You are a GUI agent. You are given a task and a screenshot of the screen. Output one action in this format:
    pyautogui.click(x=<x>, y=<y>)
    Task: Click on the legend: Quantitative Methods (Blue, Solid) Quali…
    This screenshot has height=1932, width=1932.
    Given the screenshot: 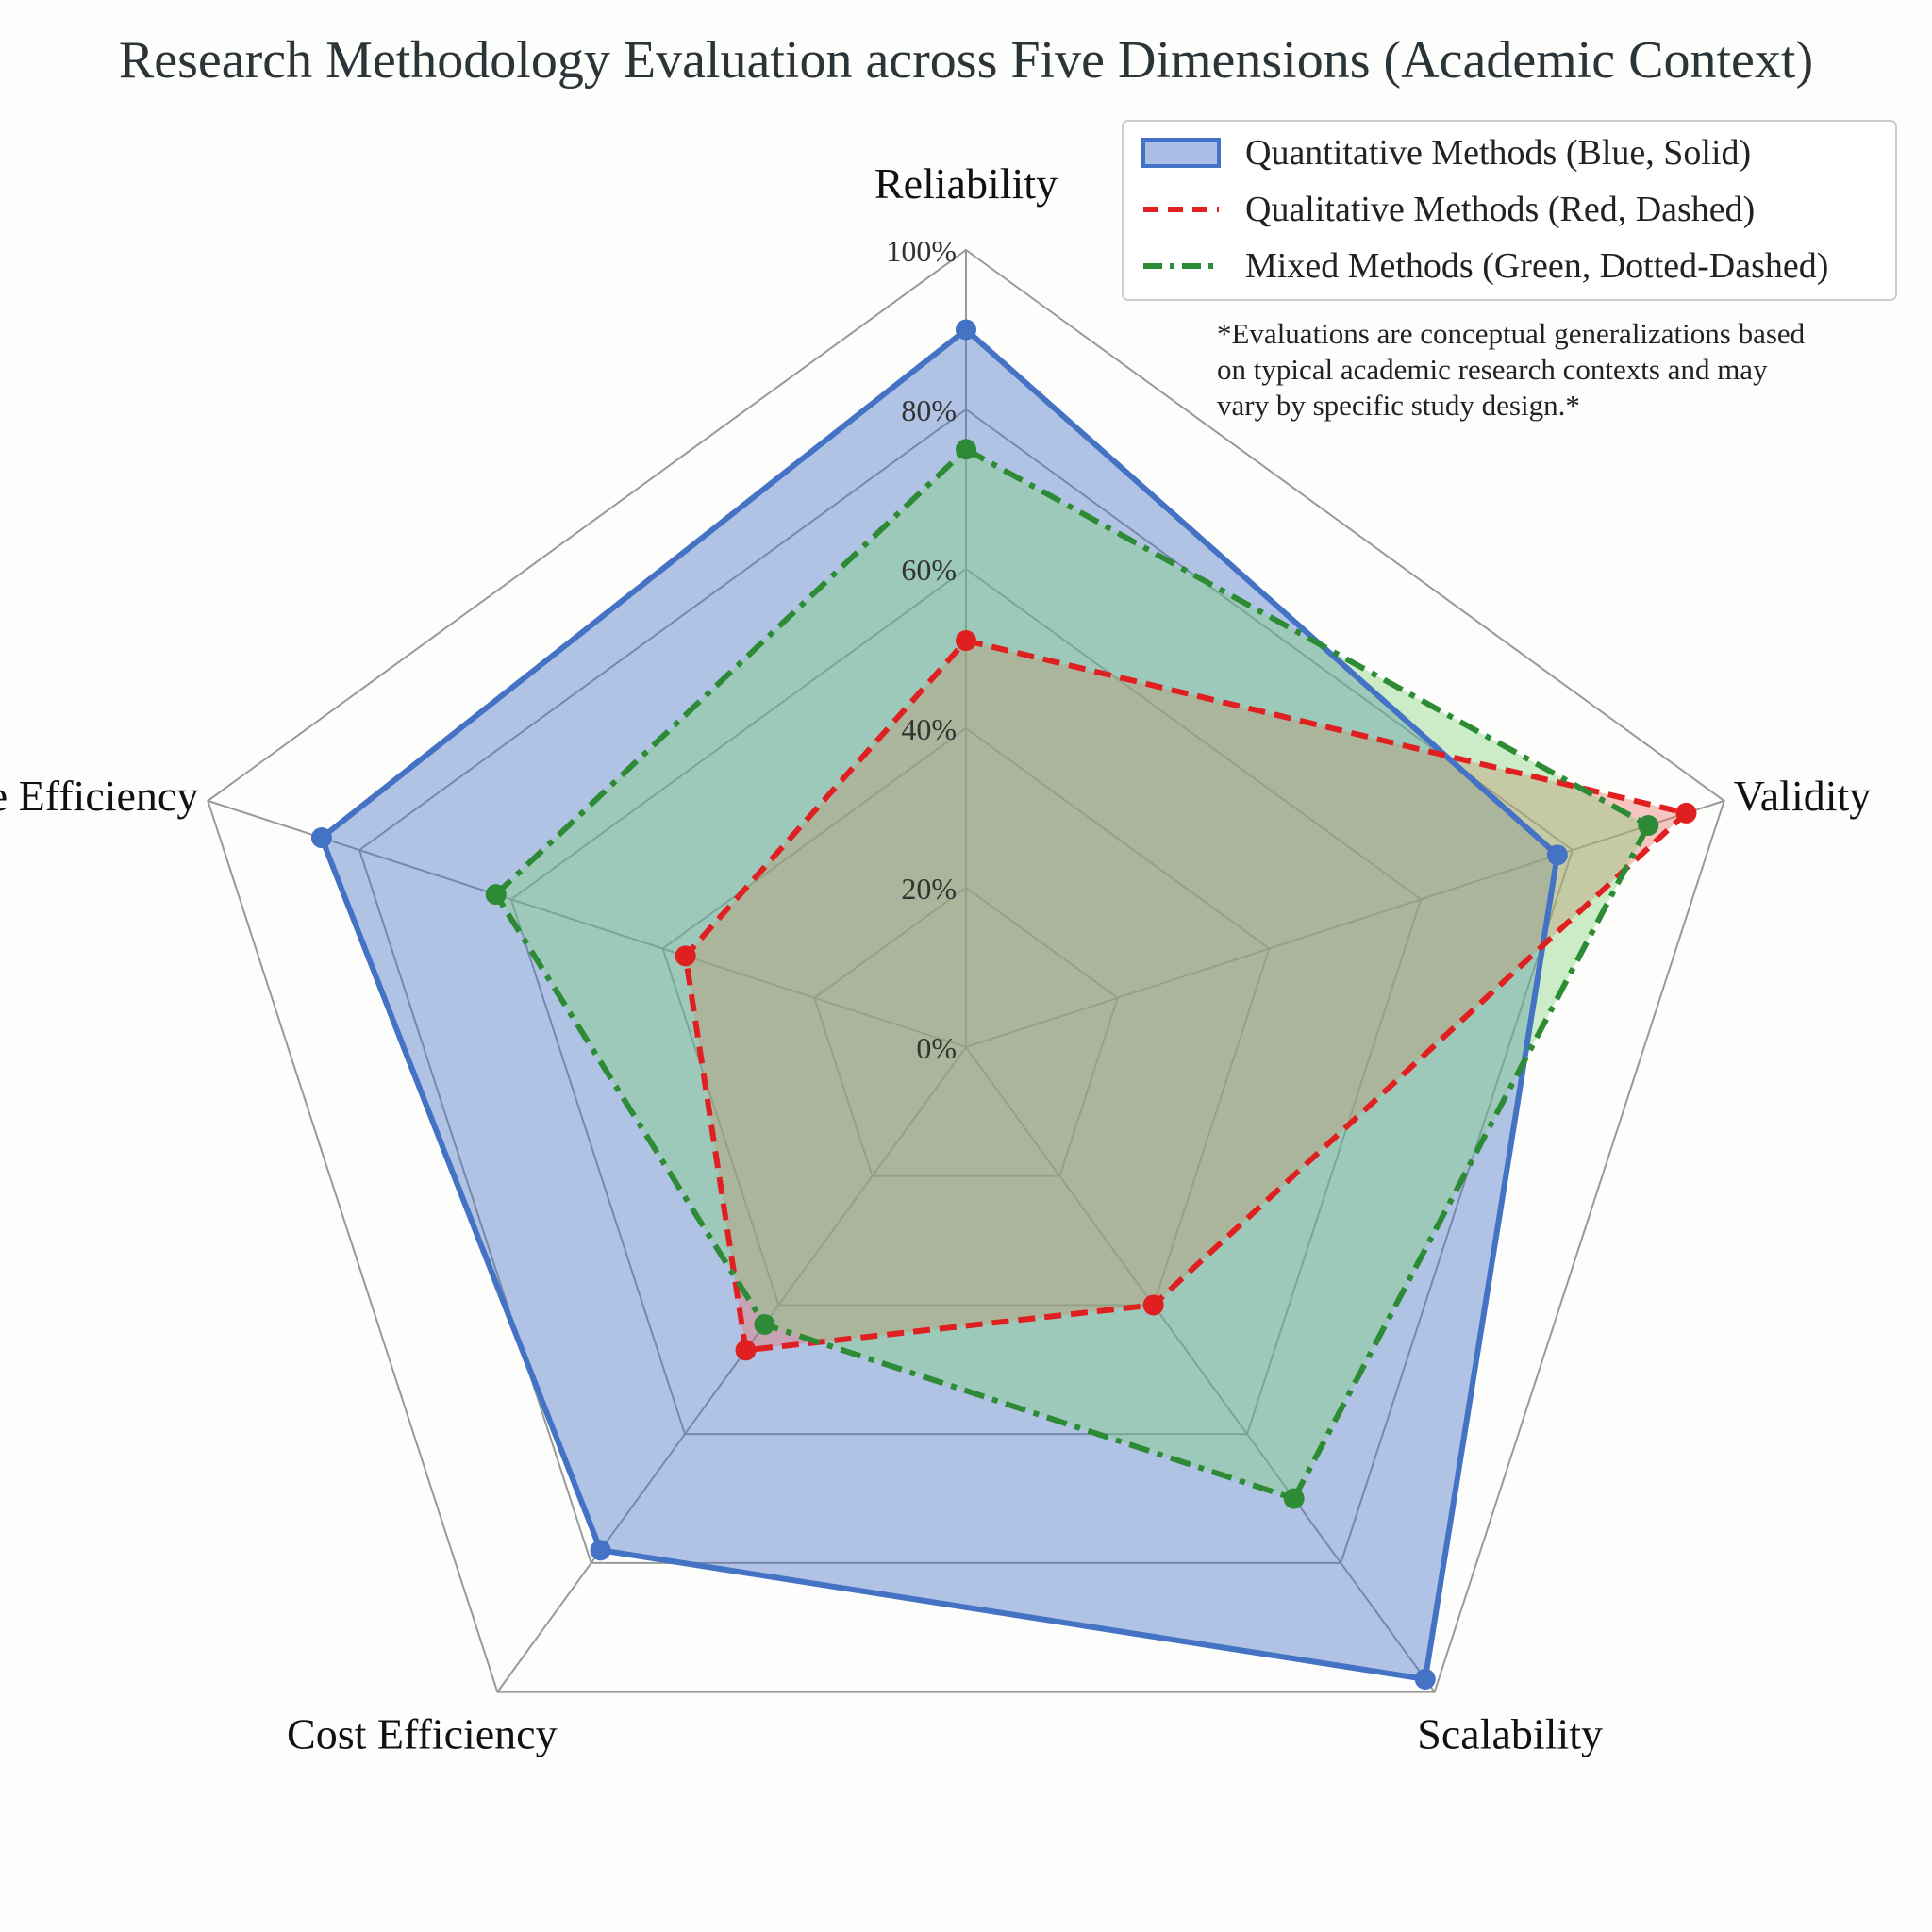 What is the action you would take?
    pyautogui.click(x=1510, y=210)
    